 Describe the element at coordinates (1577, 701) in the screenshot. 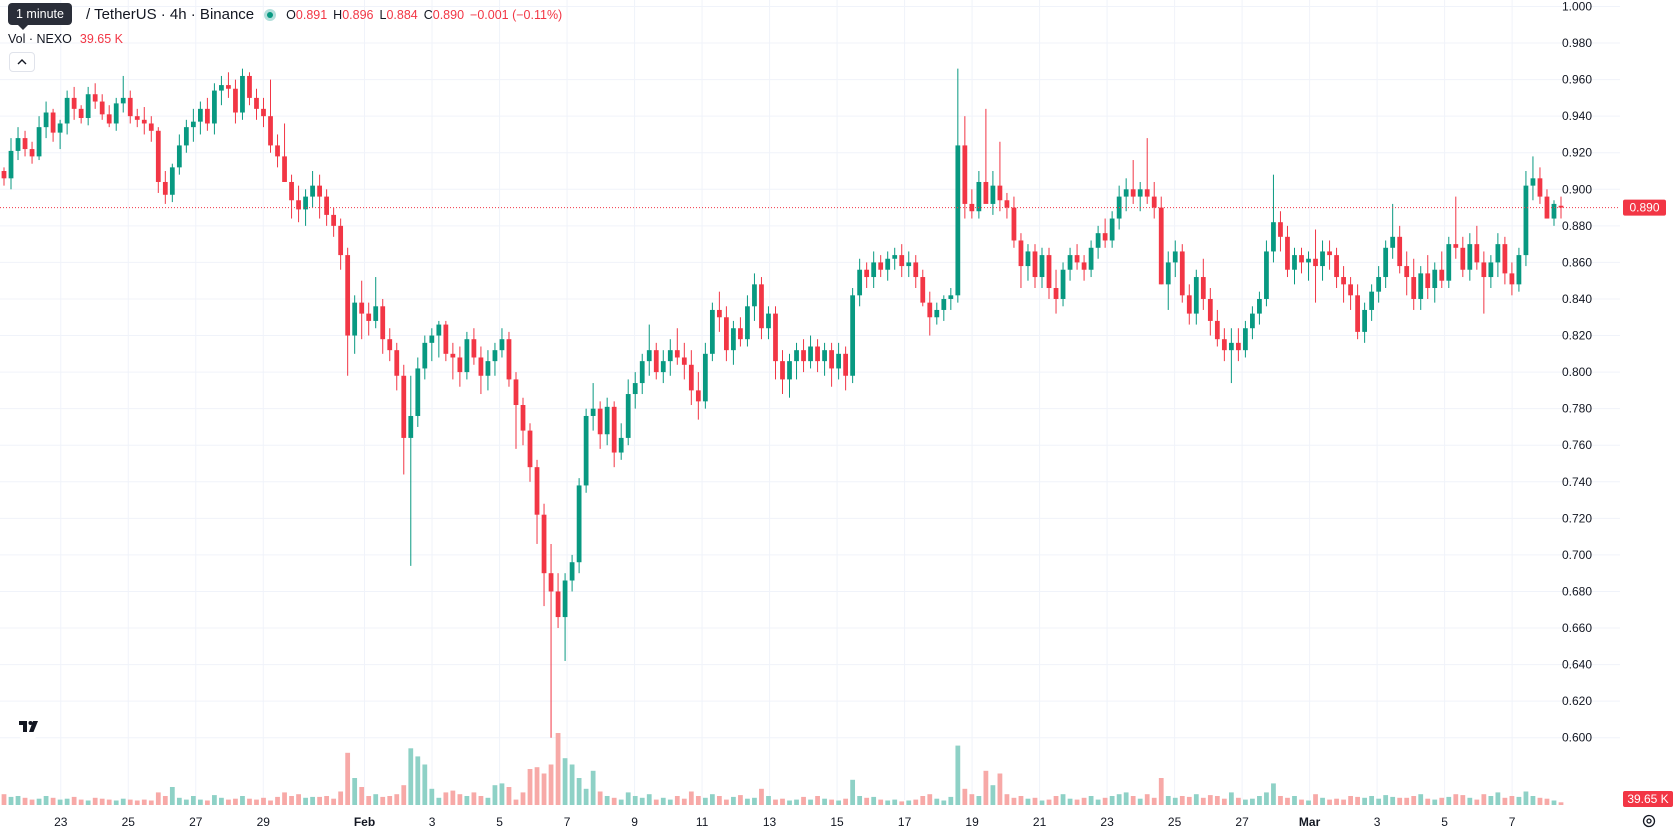

I see `price-tick-label: 0.620` at that location.